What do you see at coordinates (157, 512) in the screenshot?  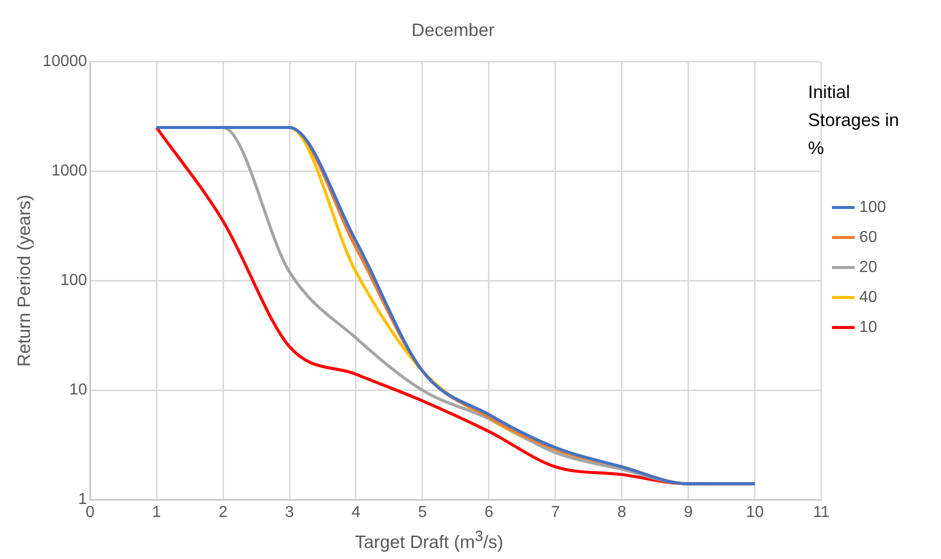 I see `x-tick-label: 1` at bounding box center [157, 512].